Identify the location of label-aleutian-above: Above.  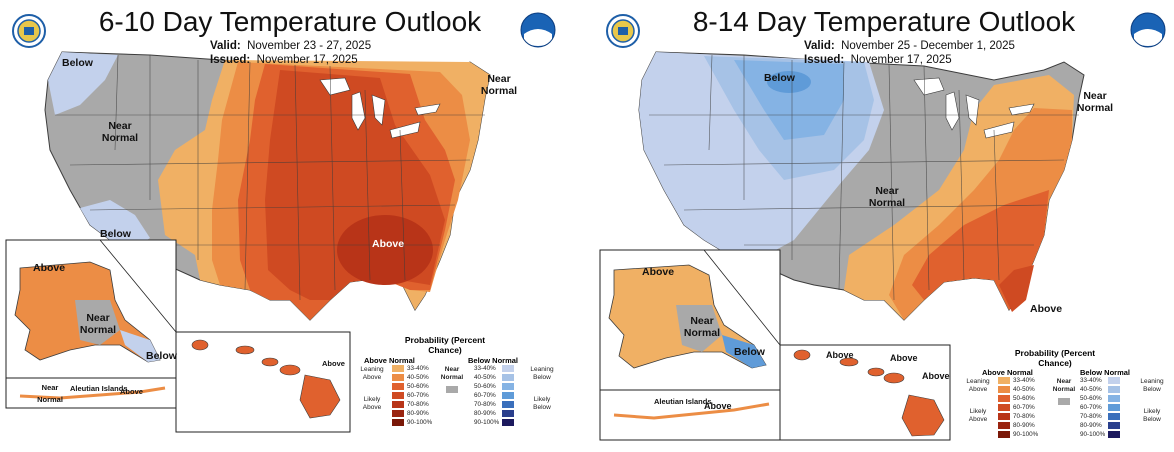
(131, 391).